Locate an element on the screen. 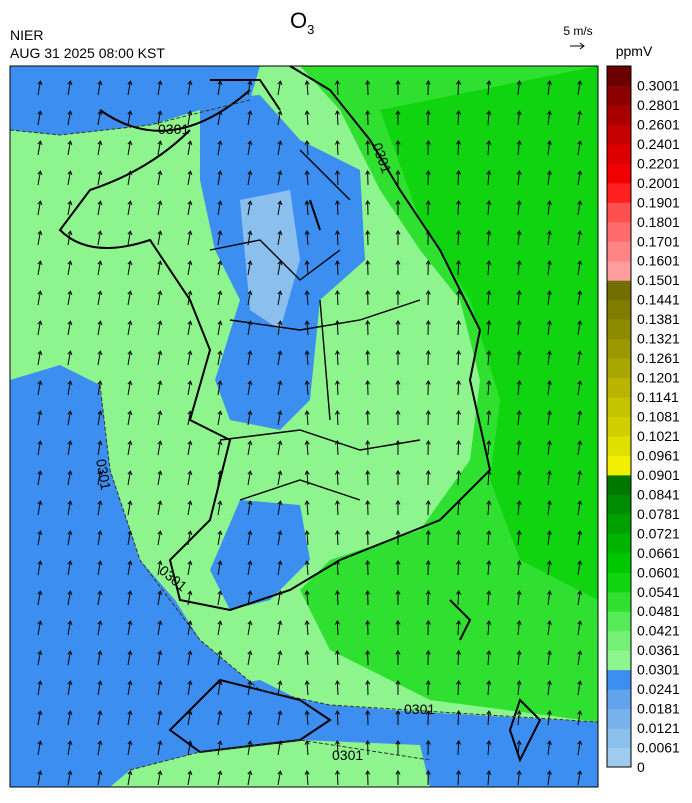 This screenshot has height=803, width=692. colorbar-label: 0.0901 is located at coordinates (658, 475).